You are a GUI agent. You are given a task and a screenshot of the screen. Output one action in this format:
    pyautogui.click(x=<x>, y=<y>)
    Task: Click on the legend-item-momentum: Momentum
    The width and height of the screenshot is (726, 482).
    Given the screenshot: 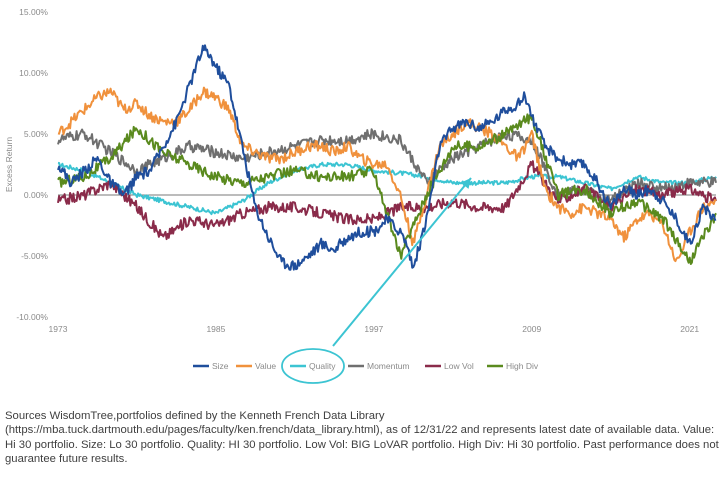 What is the action you would take?
    pyautogui.click(x=379, y=366)
    